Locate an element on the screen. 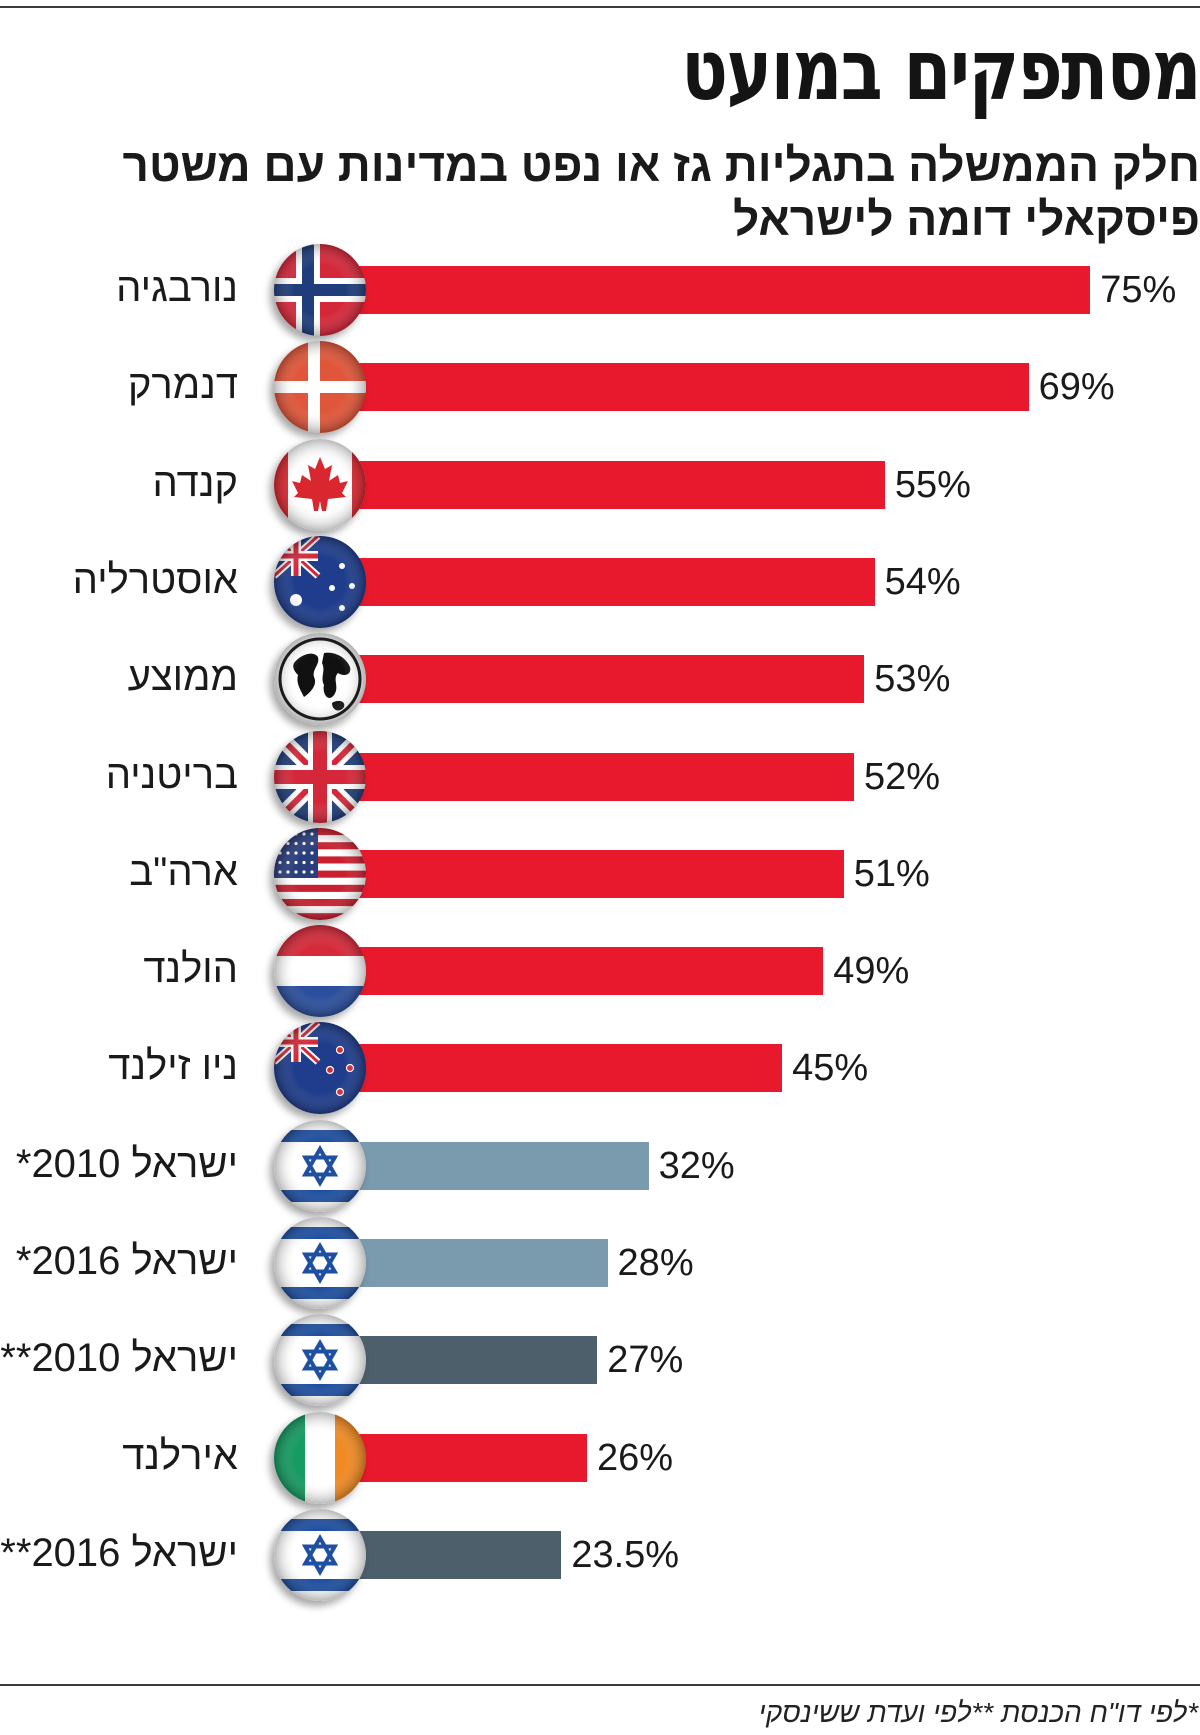 This screenshot has height=1735, width=1200. top-divider is located at coordinates (600, 7).